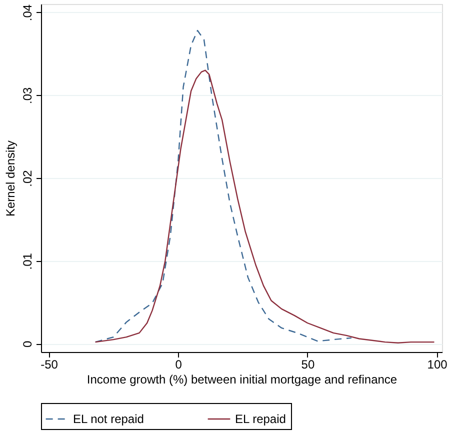 The width and height of the screenshot is (451, 434). Describe the element at coordinates (260, 419) in the screenshot. I see `legend-label: EL repaid` at that location.